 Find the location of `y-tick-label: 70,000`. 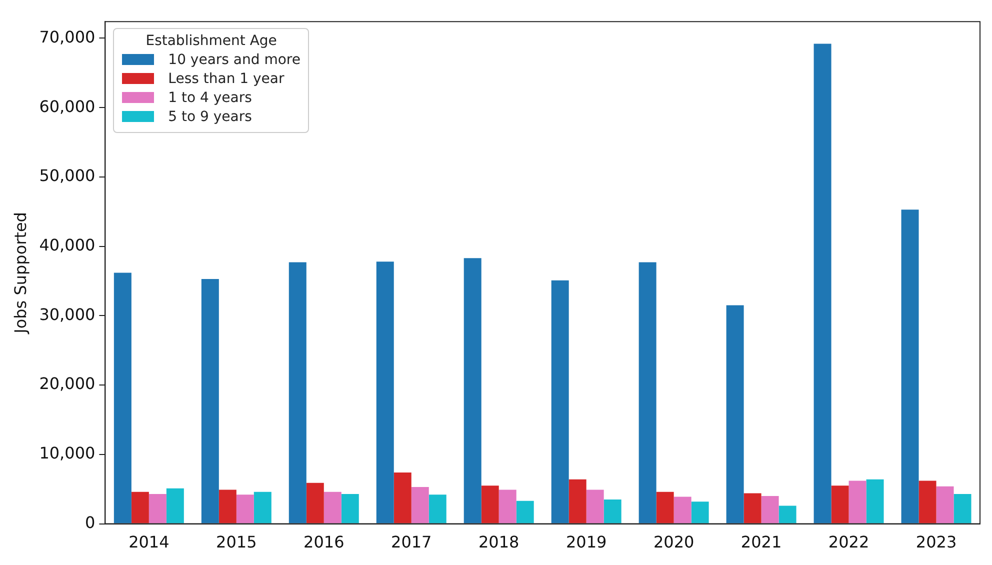

y-tick-label: 70,000 is located at coordinates (67, 36).